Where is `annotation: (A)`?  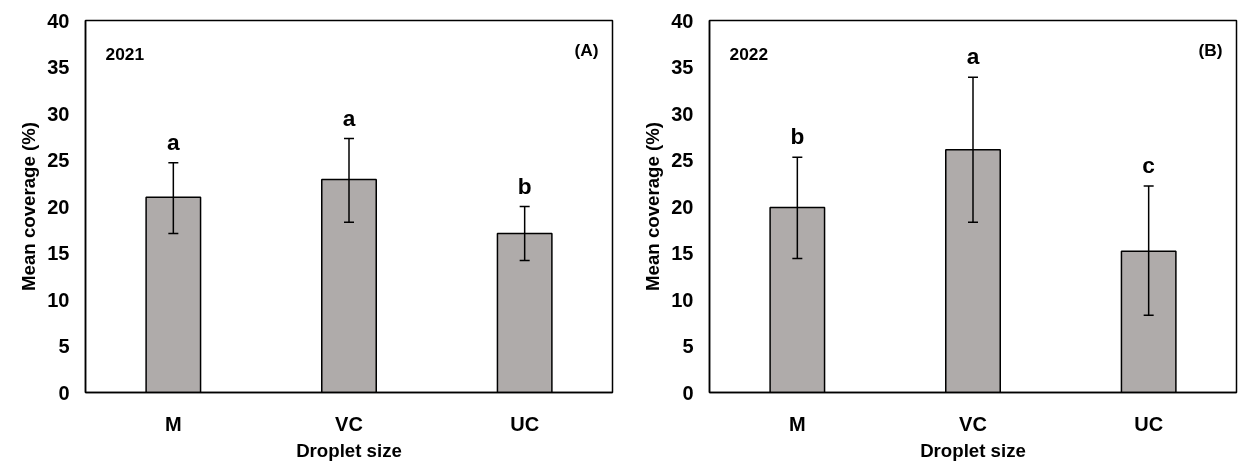 annotation: (A) is located at coordinates (586, 49).